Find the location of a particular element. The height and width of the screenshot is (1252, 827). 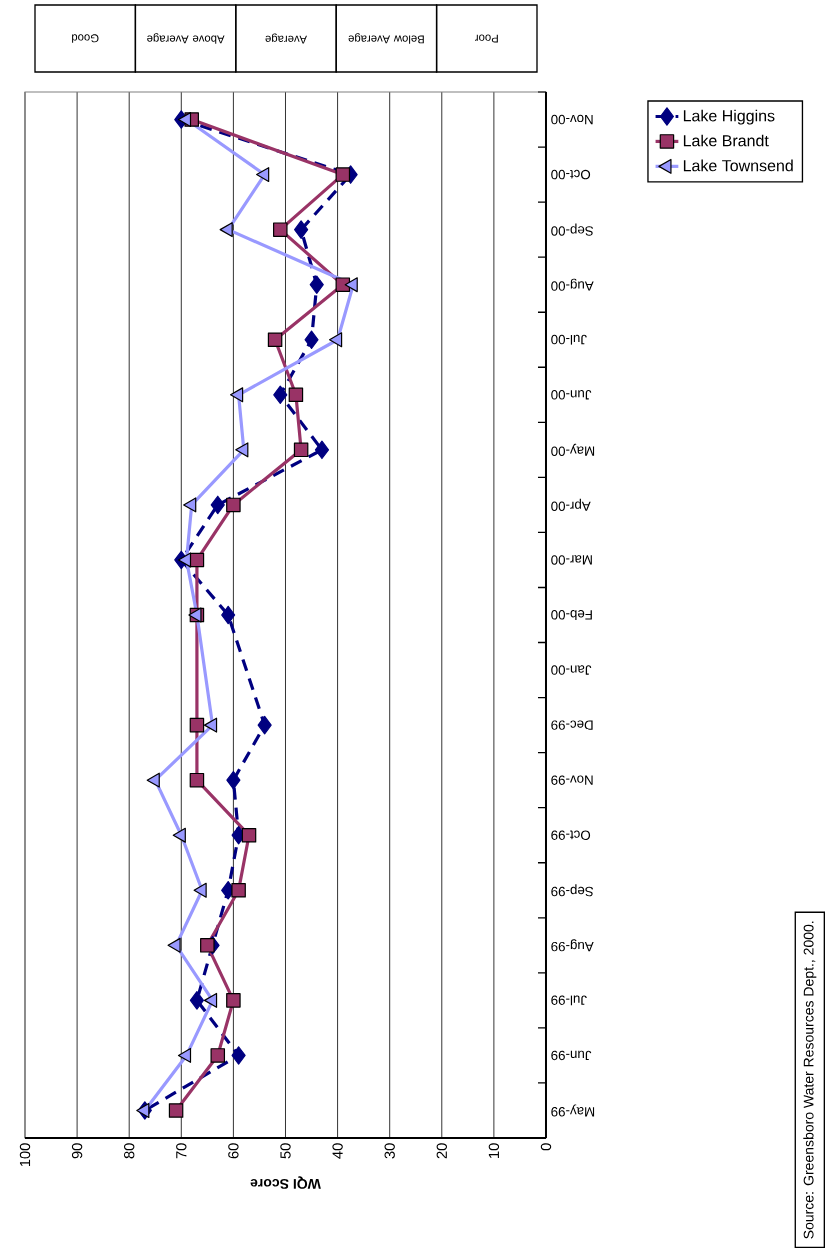

x-tick-label: 10 is located at coordinates (494, 1150).